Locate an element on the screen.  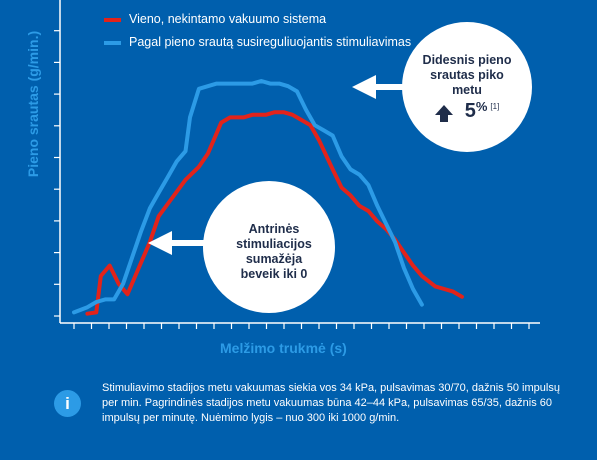
legend-swatch-blue is located at coordinates (112, 42).